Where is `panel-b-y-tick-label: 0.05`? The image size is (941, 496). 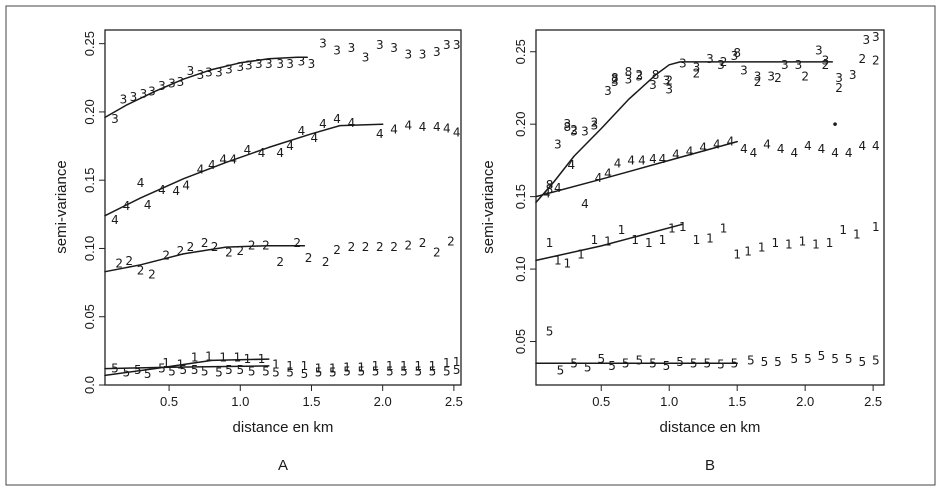 panel-b-y-tick-label: 0.05 is located at coordinates (520, 341).